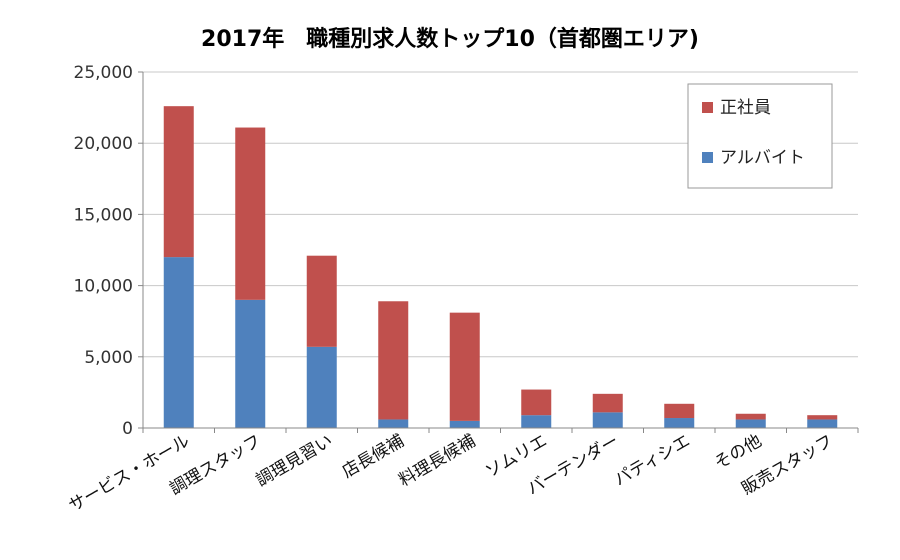  I want to click on y-tick-label: 15,000, so click(103, 215).